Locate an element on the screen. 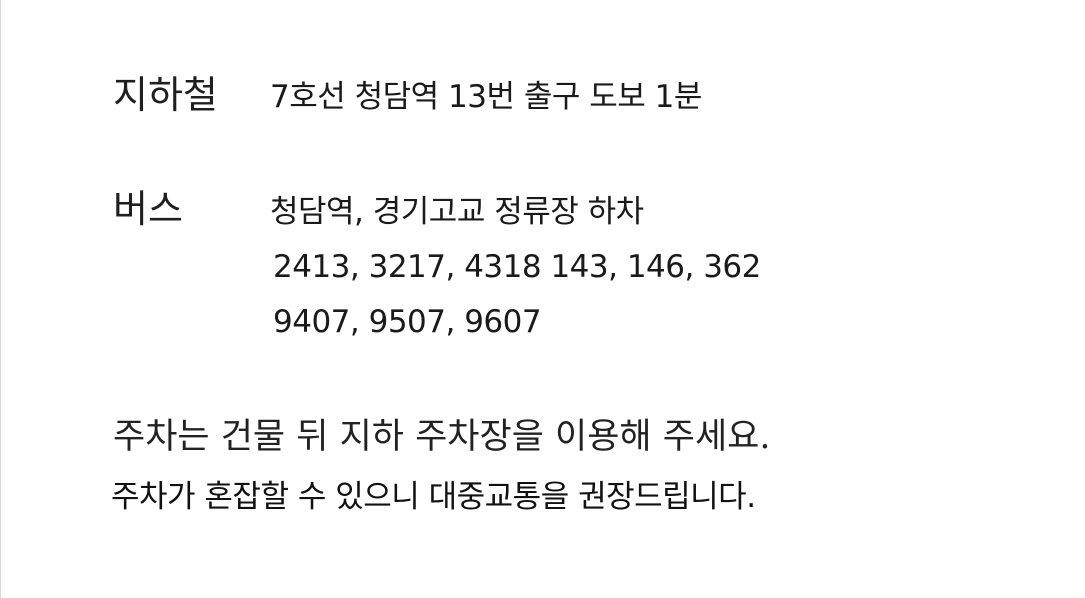 The image size is (1085, 598). parking-note: 주차는 건물 뒤 지하 주차장을 이용해 주세요. is located at coordinates (442, 437).